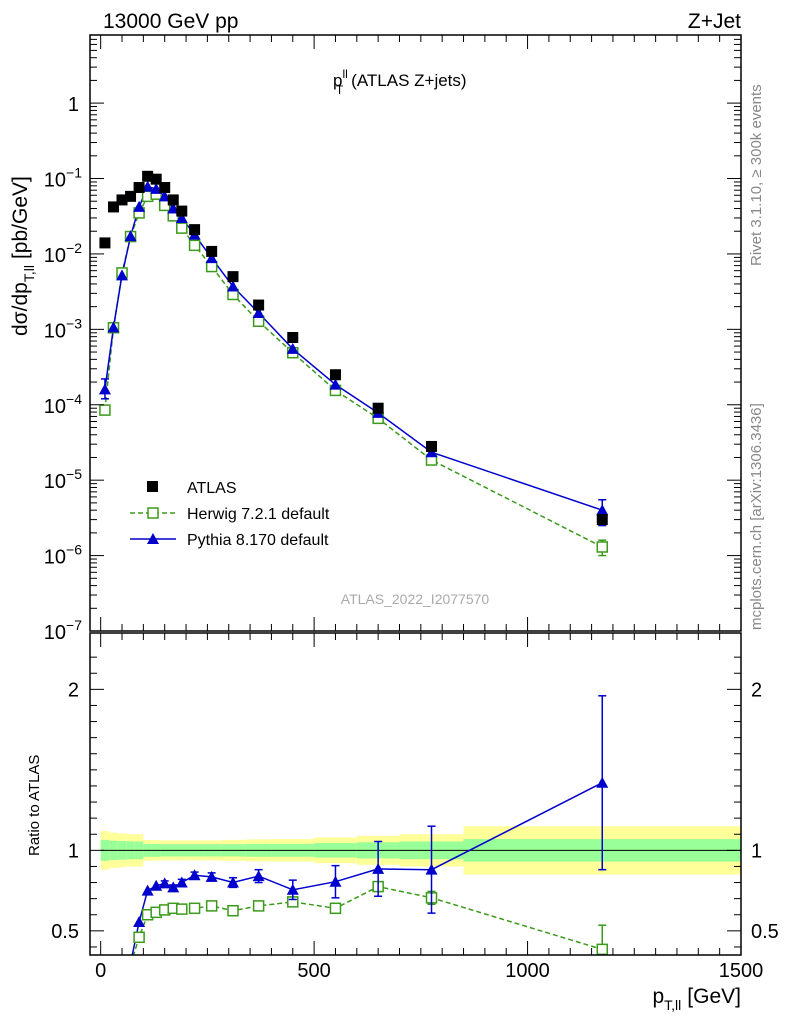 The height and width of the screenshot is (1024, 786). I want to click on legend-herwig-marker, so click(153, 513).